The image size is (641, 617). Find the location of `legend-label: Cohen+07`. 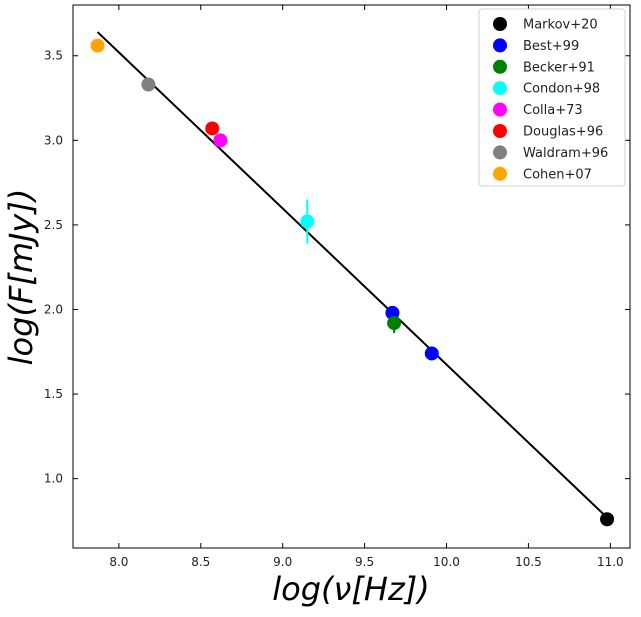

legend-label: Cohen+07 is located at coordinates (557, 174).